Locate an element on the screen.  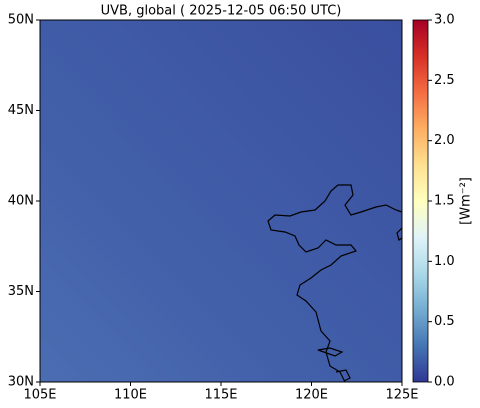
y-tick-label: 50N is located at coordinates (21, 20).